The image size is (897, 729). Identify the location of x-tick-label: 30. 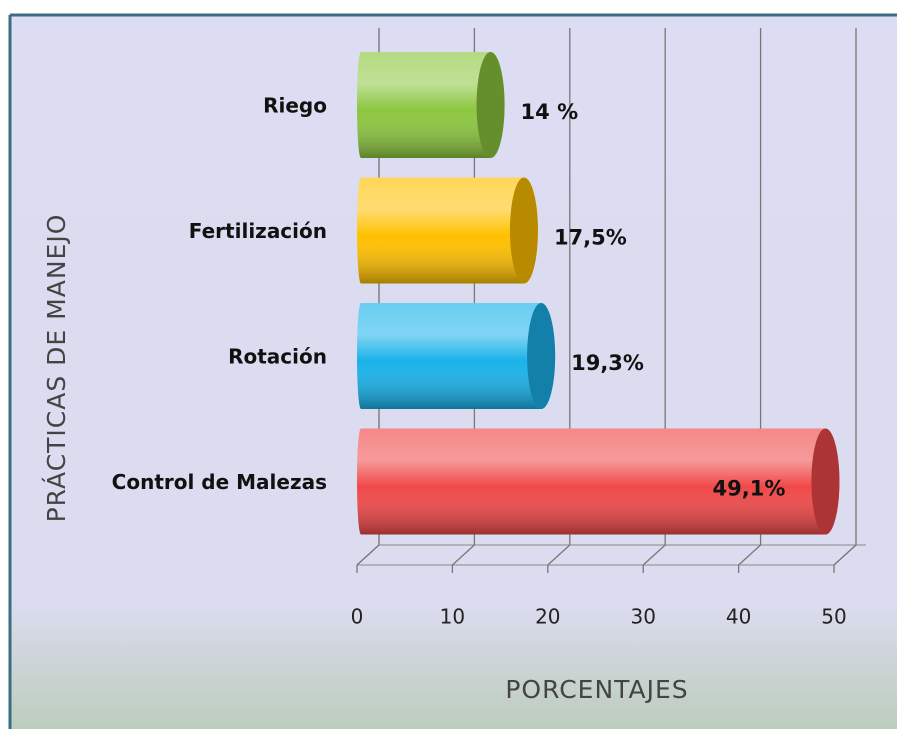
(642, 617).